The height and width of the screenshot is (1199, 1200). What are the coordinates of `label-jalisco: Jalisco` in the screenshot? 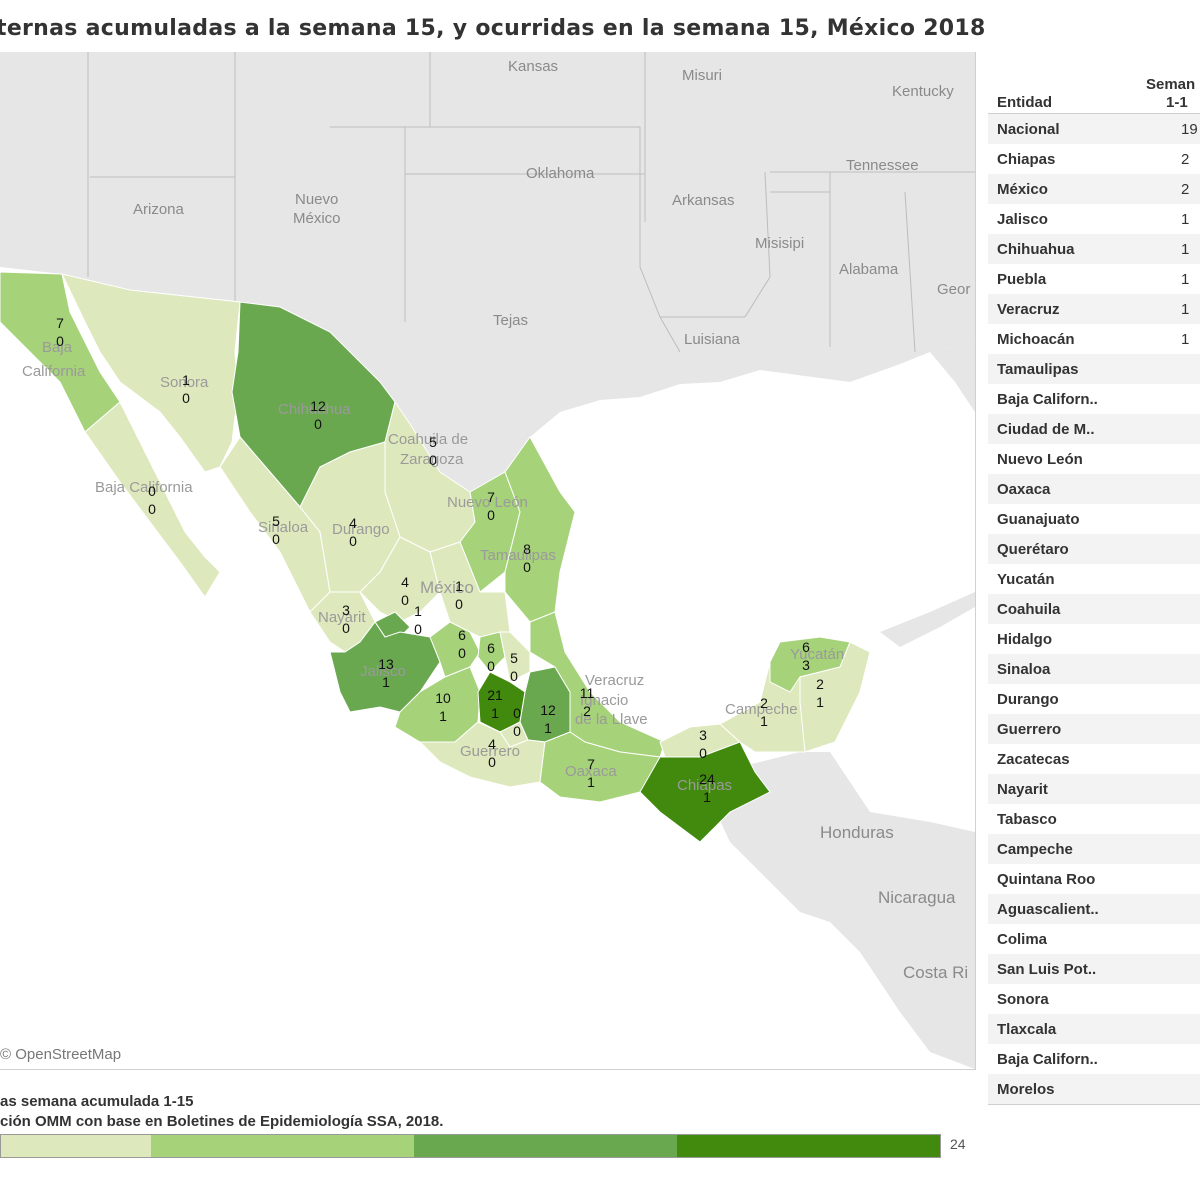 It's located at (383, 671).